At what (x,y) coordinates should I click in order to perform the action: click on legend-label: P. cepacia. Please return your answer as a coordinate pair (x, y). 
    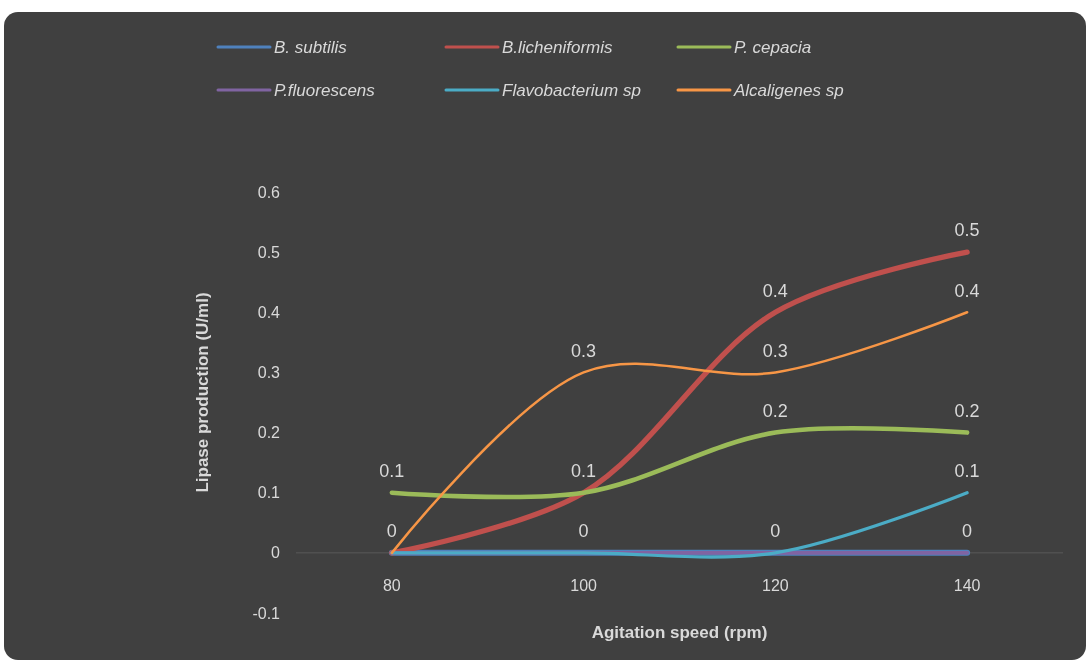
    Looking at the image, I should click on (773, 47).